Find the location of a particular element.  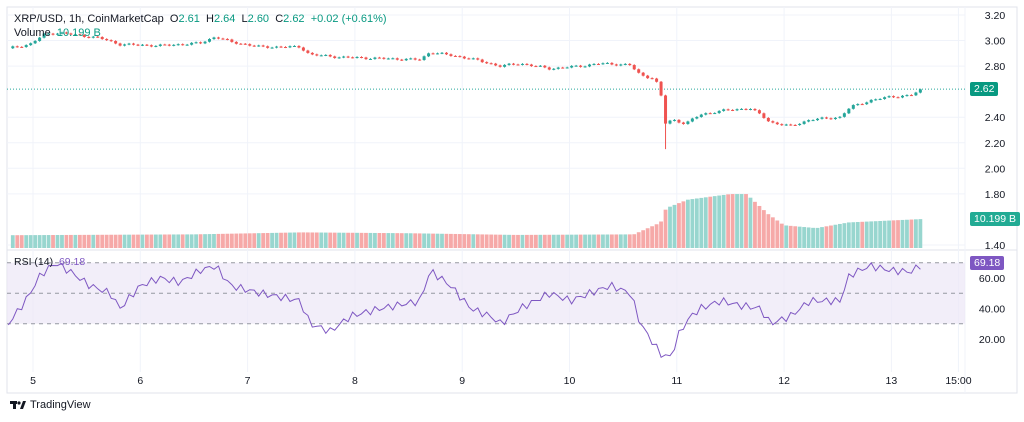

time-tick-label: 13 is located at coordinates (892, 381).